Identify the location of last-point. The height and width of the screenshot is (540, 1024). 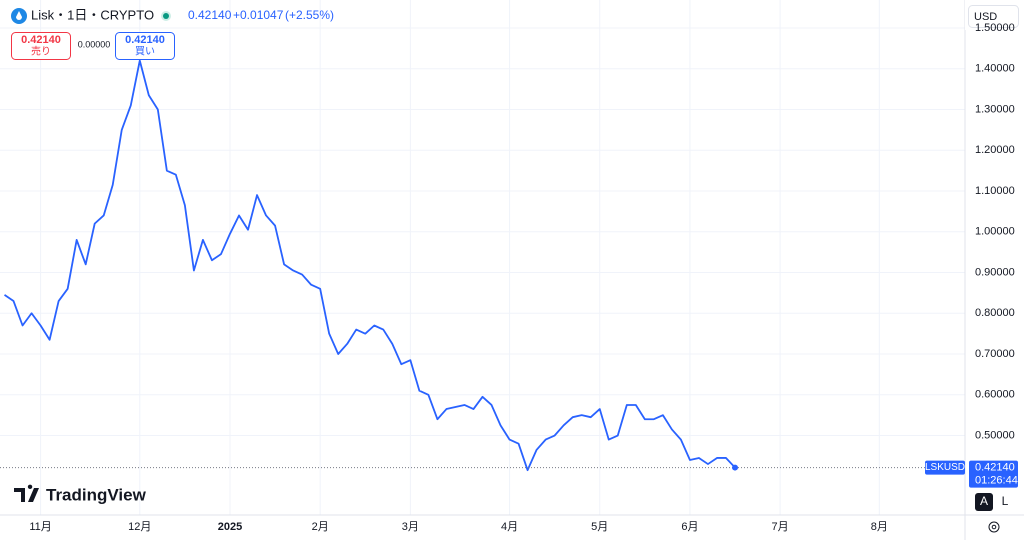
(735, 467).